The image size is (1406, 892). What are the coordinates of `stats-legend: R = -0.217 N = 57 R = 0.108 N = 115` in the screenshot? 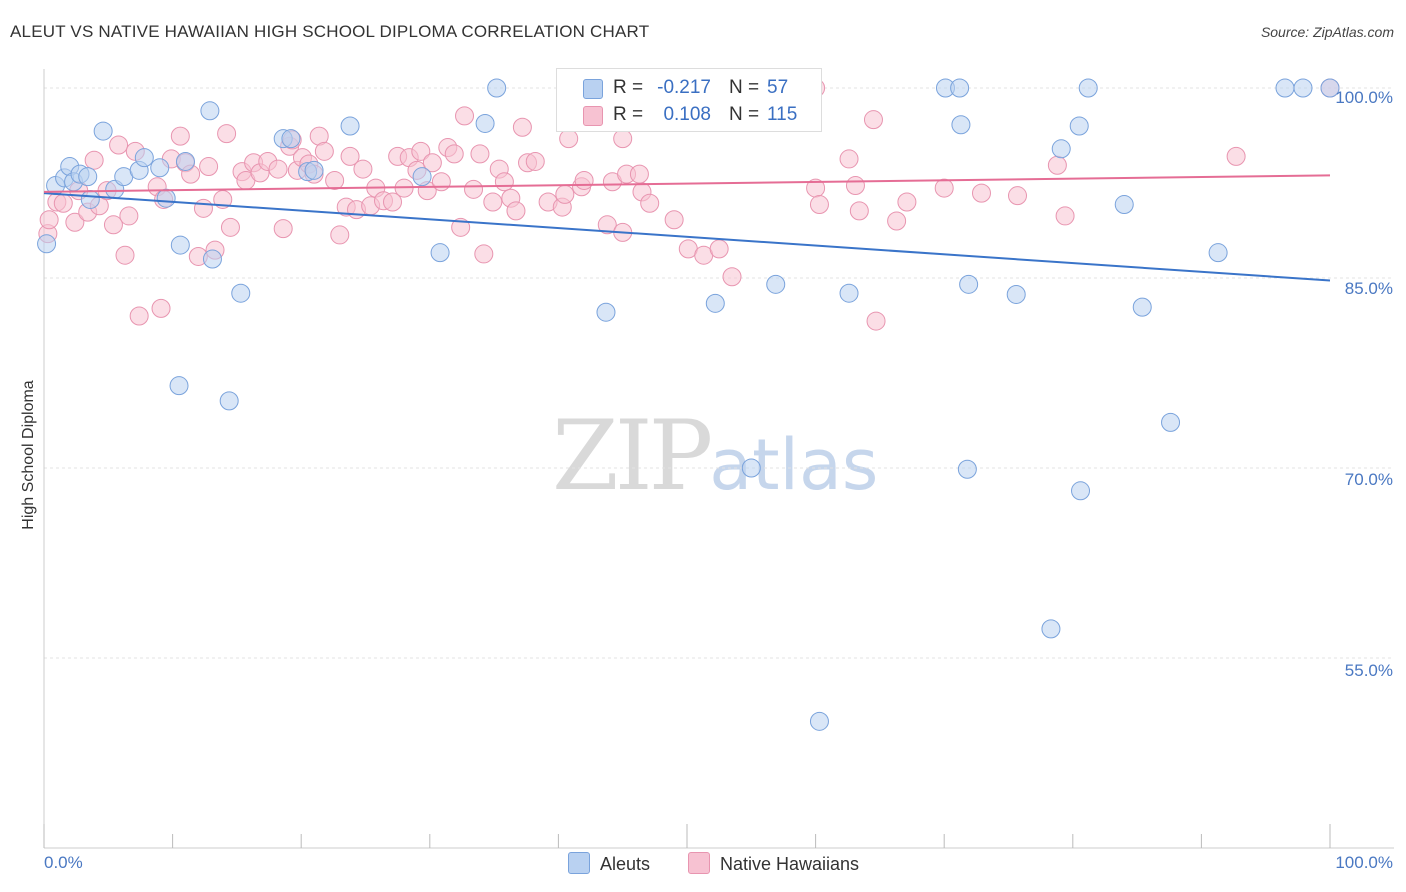 It's located at (689, 100).